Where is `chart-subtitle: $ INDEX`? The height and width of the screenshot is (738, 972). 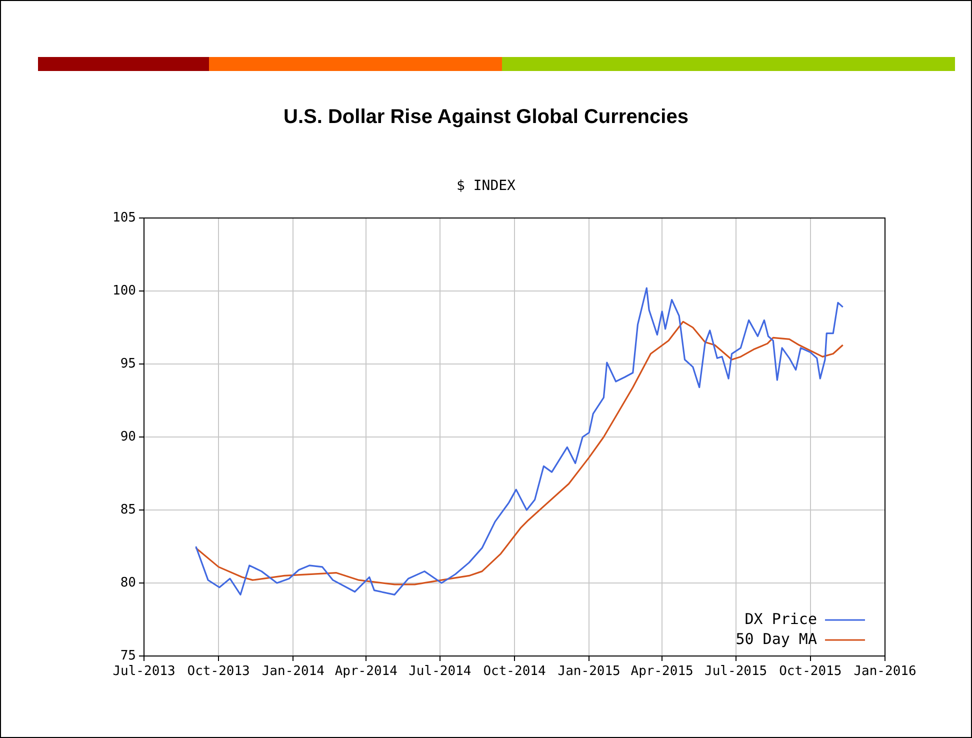 chart-subtitle: $ INDEX is located at coordinates (485, 186).